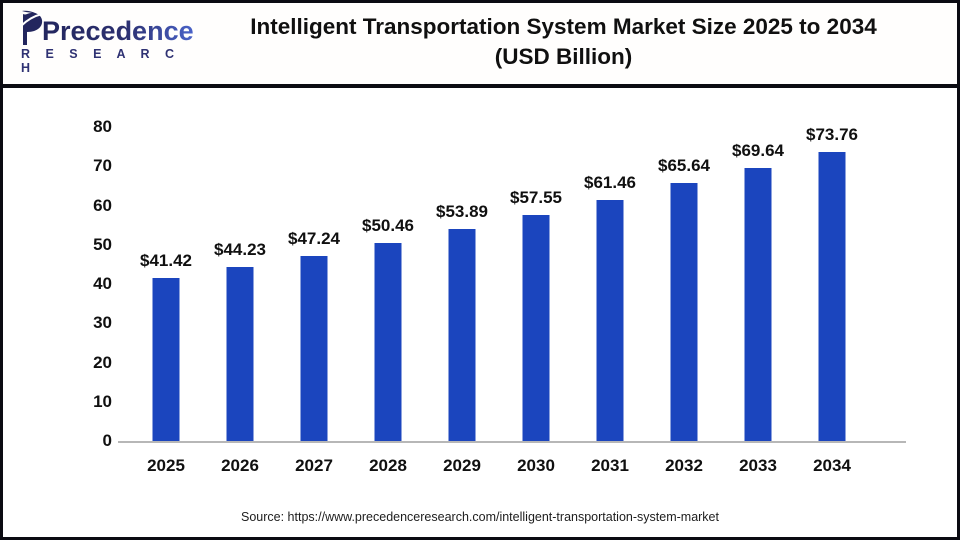 This screenshot has width=960, height=540. Describe the element at coordinates (610, 182) in the screenshot. I see `bar-value-label: $61.46` at that location.